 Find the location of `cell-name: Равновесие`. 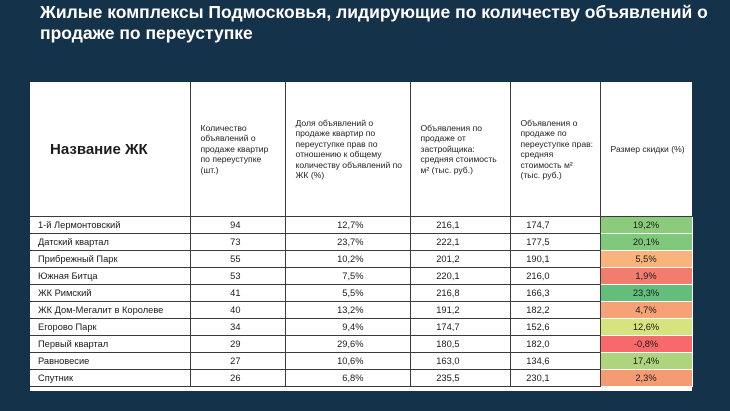

cell-name: Равновесие is located at coordinates (110, 361).